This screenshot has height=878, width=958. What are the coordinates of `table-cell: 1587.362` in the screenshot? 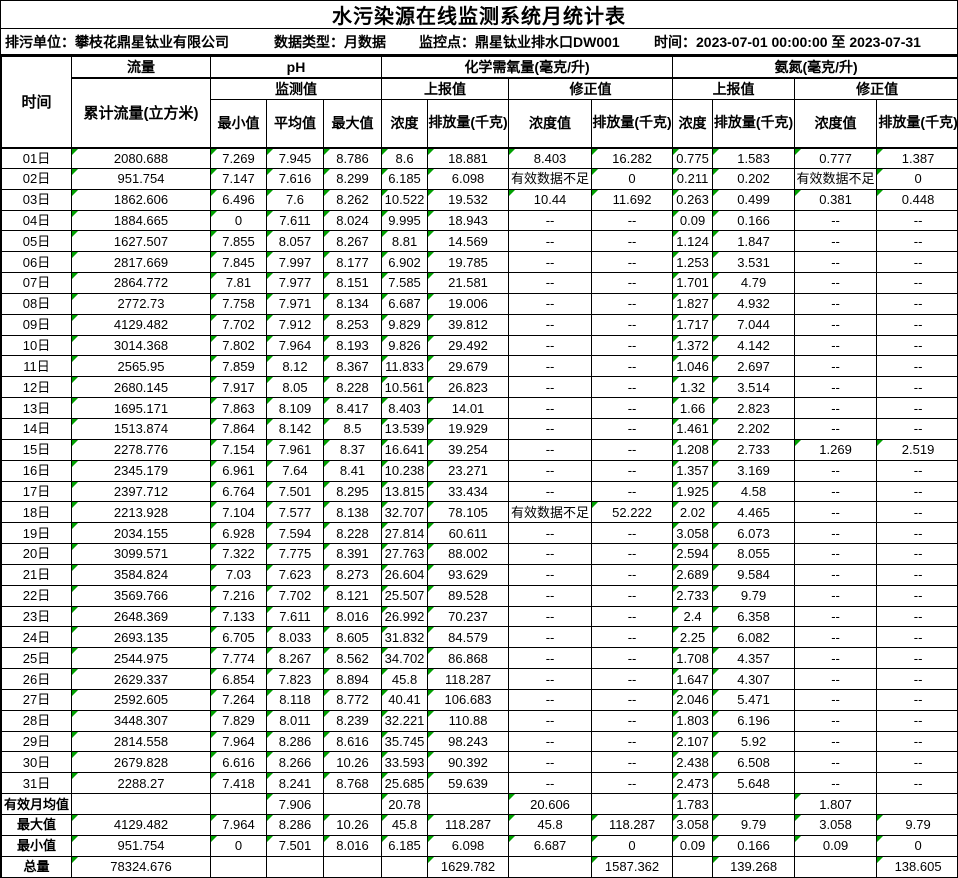 It's located at (632, 866).